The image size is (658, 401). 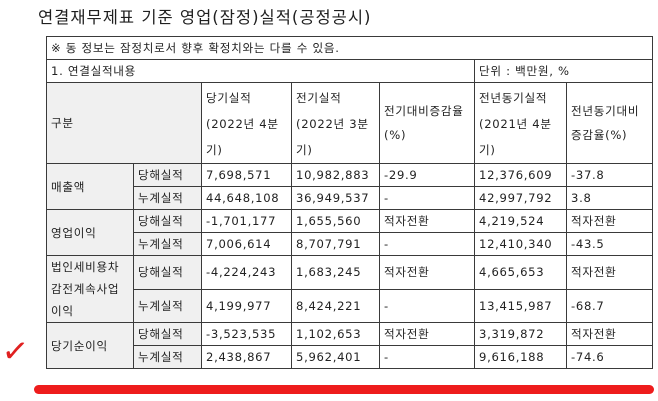 I want to click on cell-yoy-change: -43.5, so click(x=609, y=244).